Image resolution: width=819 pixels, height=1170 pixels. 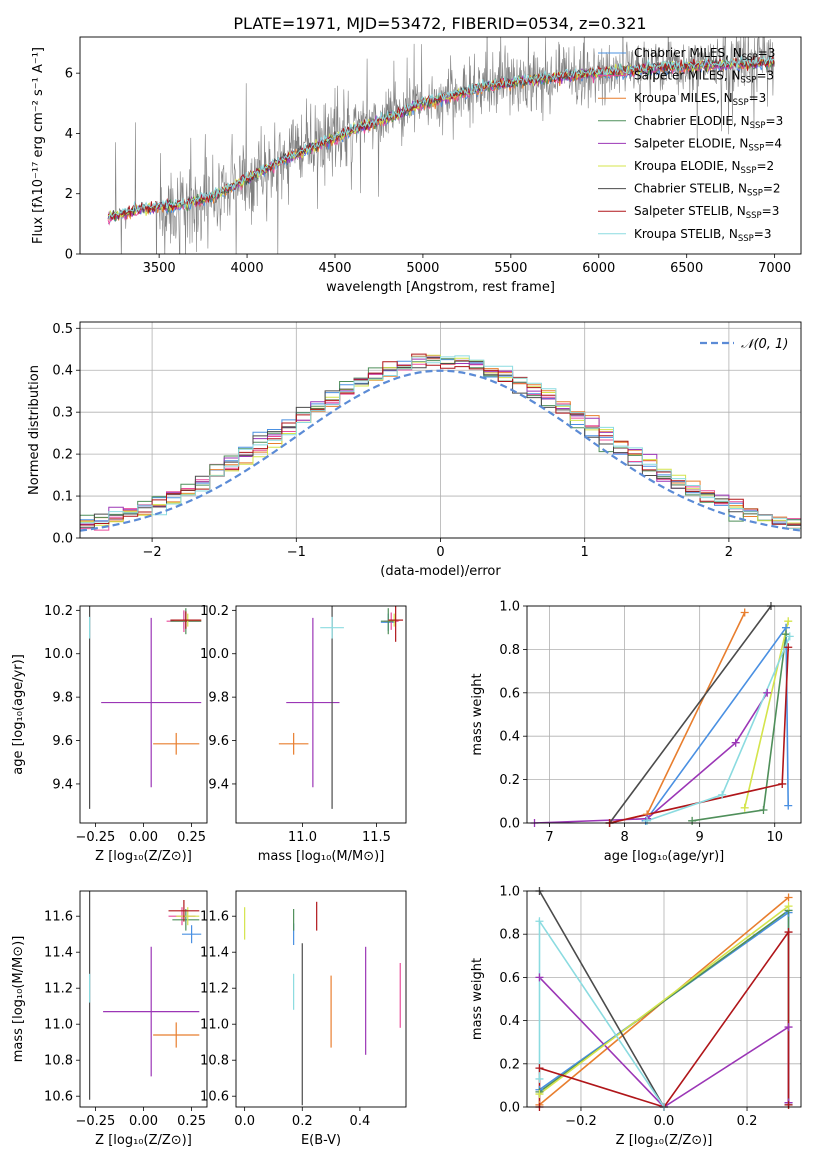 What do you see at coordinates (376, 837) in the screenshot?
I see `x-tick-label: 11.5` at bounding box center [376, 837].